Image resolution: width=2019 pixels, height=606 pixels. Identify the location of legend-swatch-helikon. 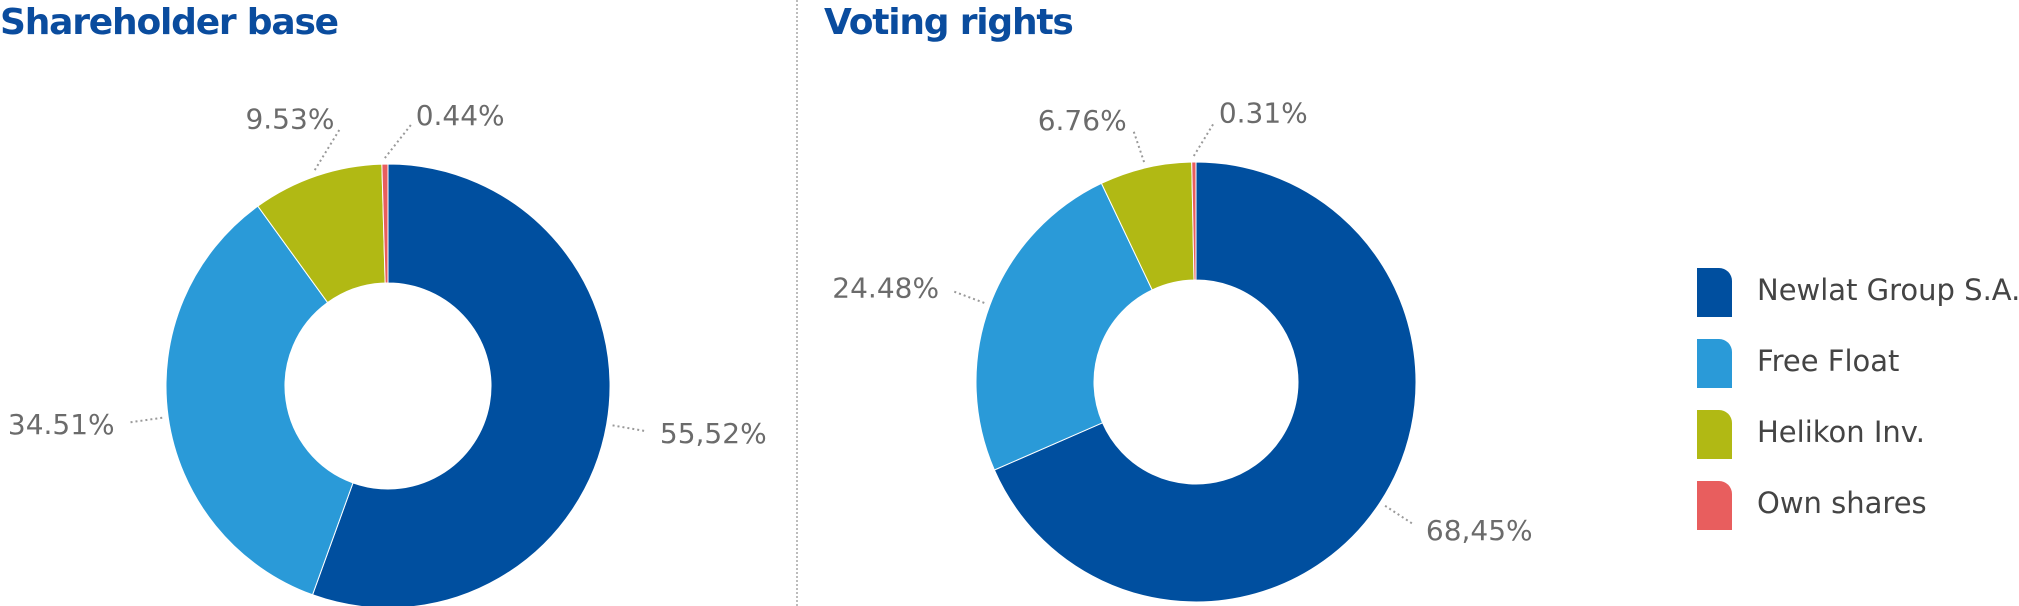
(1714, 434).